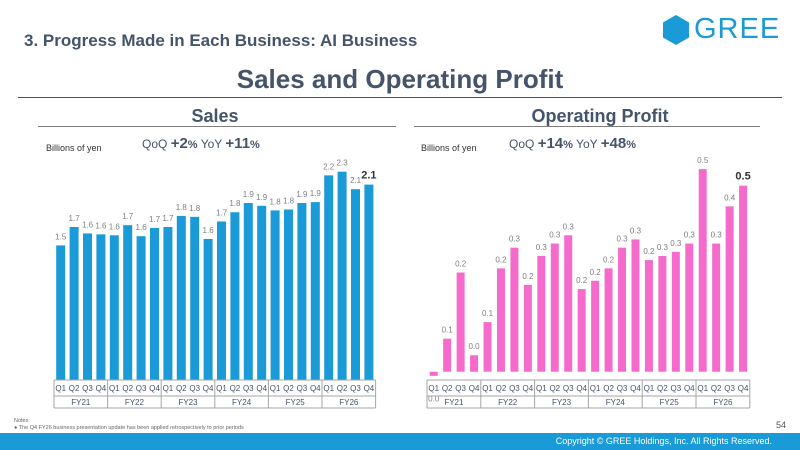  What do you see at coordinates (587, 126) in the screenshot?
I see `profit-heading-rule` at bounding box center [587, 126].